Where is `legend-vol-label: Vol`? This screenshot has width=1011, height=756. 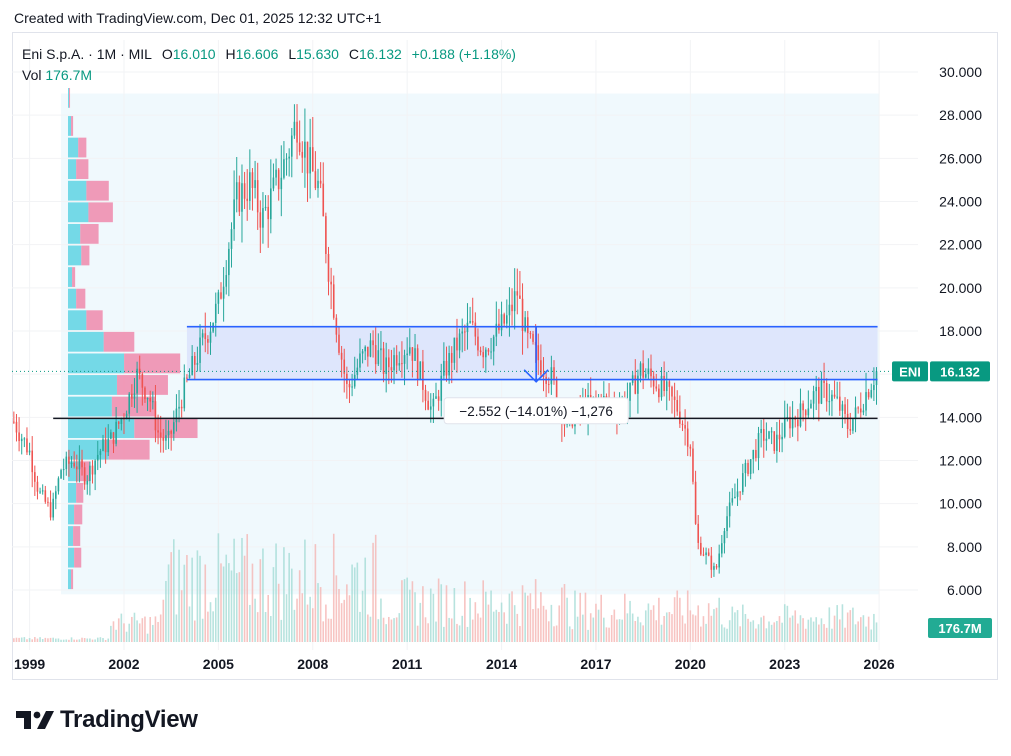
legend-vol-label: Vol is located at coordinates (32, 75).